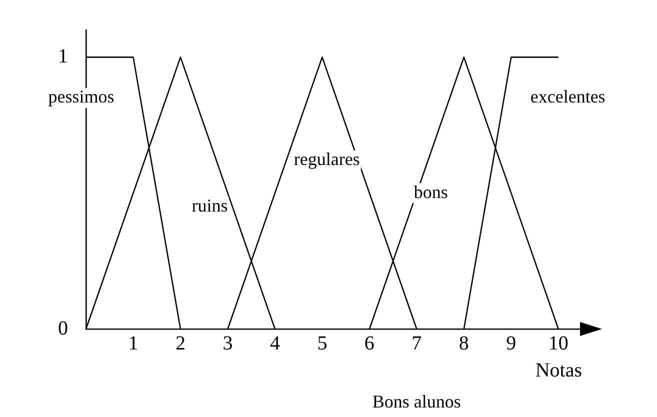  What do you see at coordinates (180, 343) in the screenshot?
I see `x-tick-label: 2` at bounding box center [180, 343].